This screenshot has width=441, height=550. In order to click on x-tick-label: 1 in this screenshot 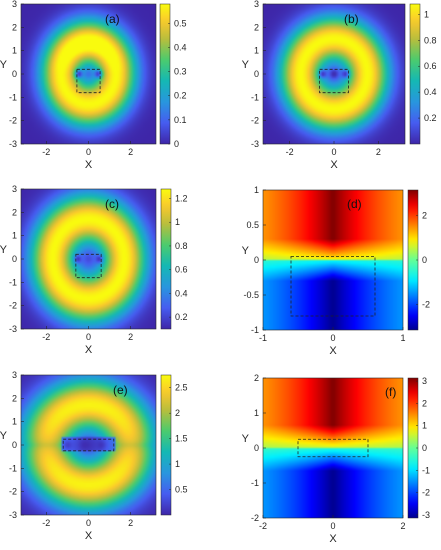, I will do `click(402, 338)`.